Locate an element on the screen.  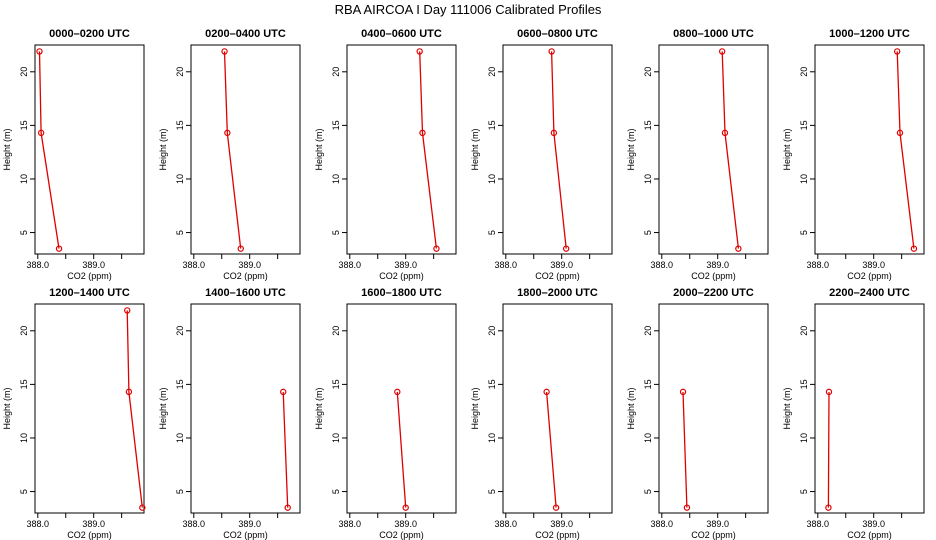
panel-title: 2200–2400 UTC is located at coordinates (869, 293).